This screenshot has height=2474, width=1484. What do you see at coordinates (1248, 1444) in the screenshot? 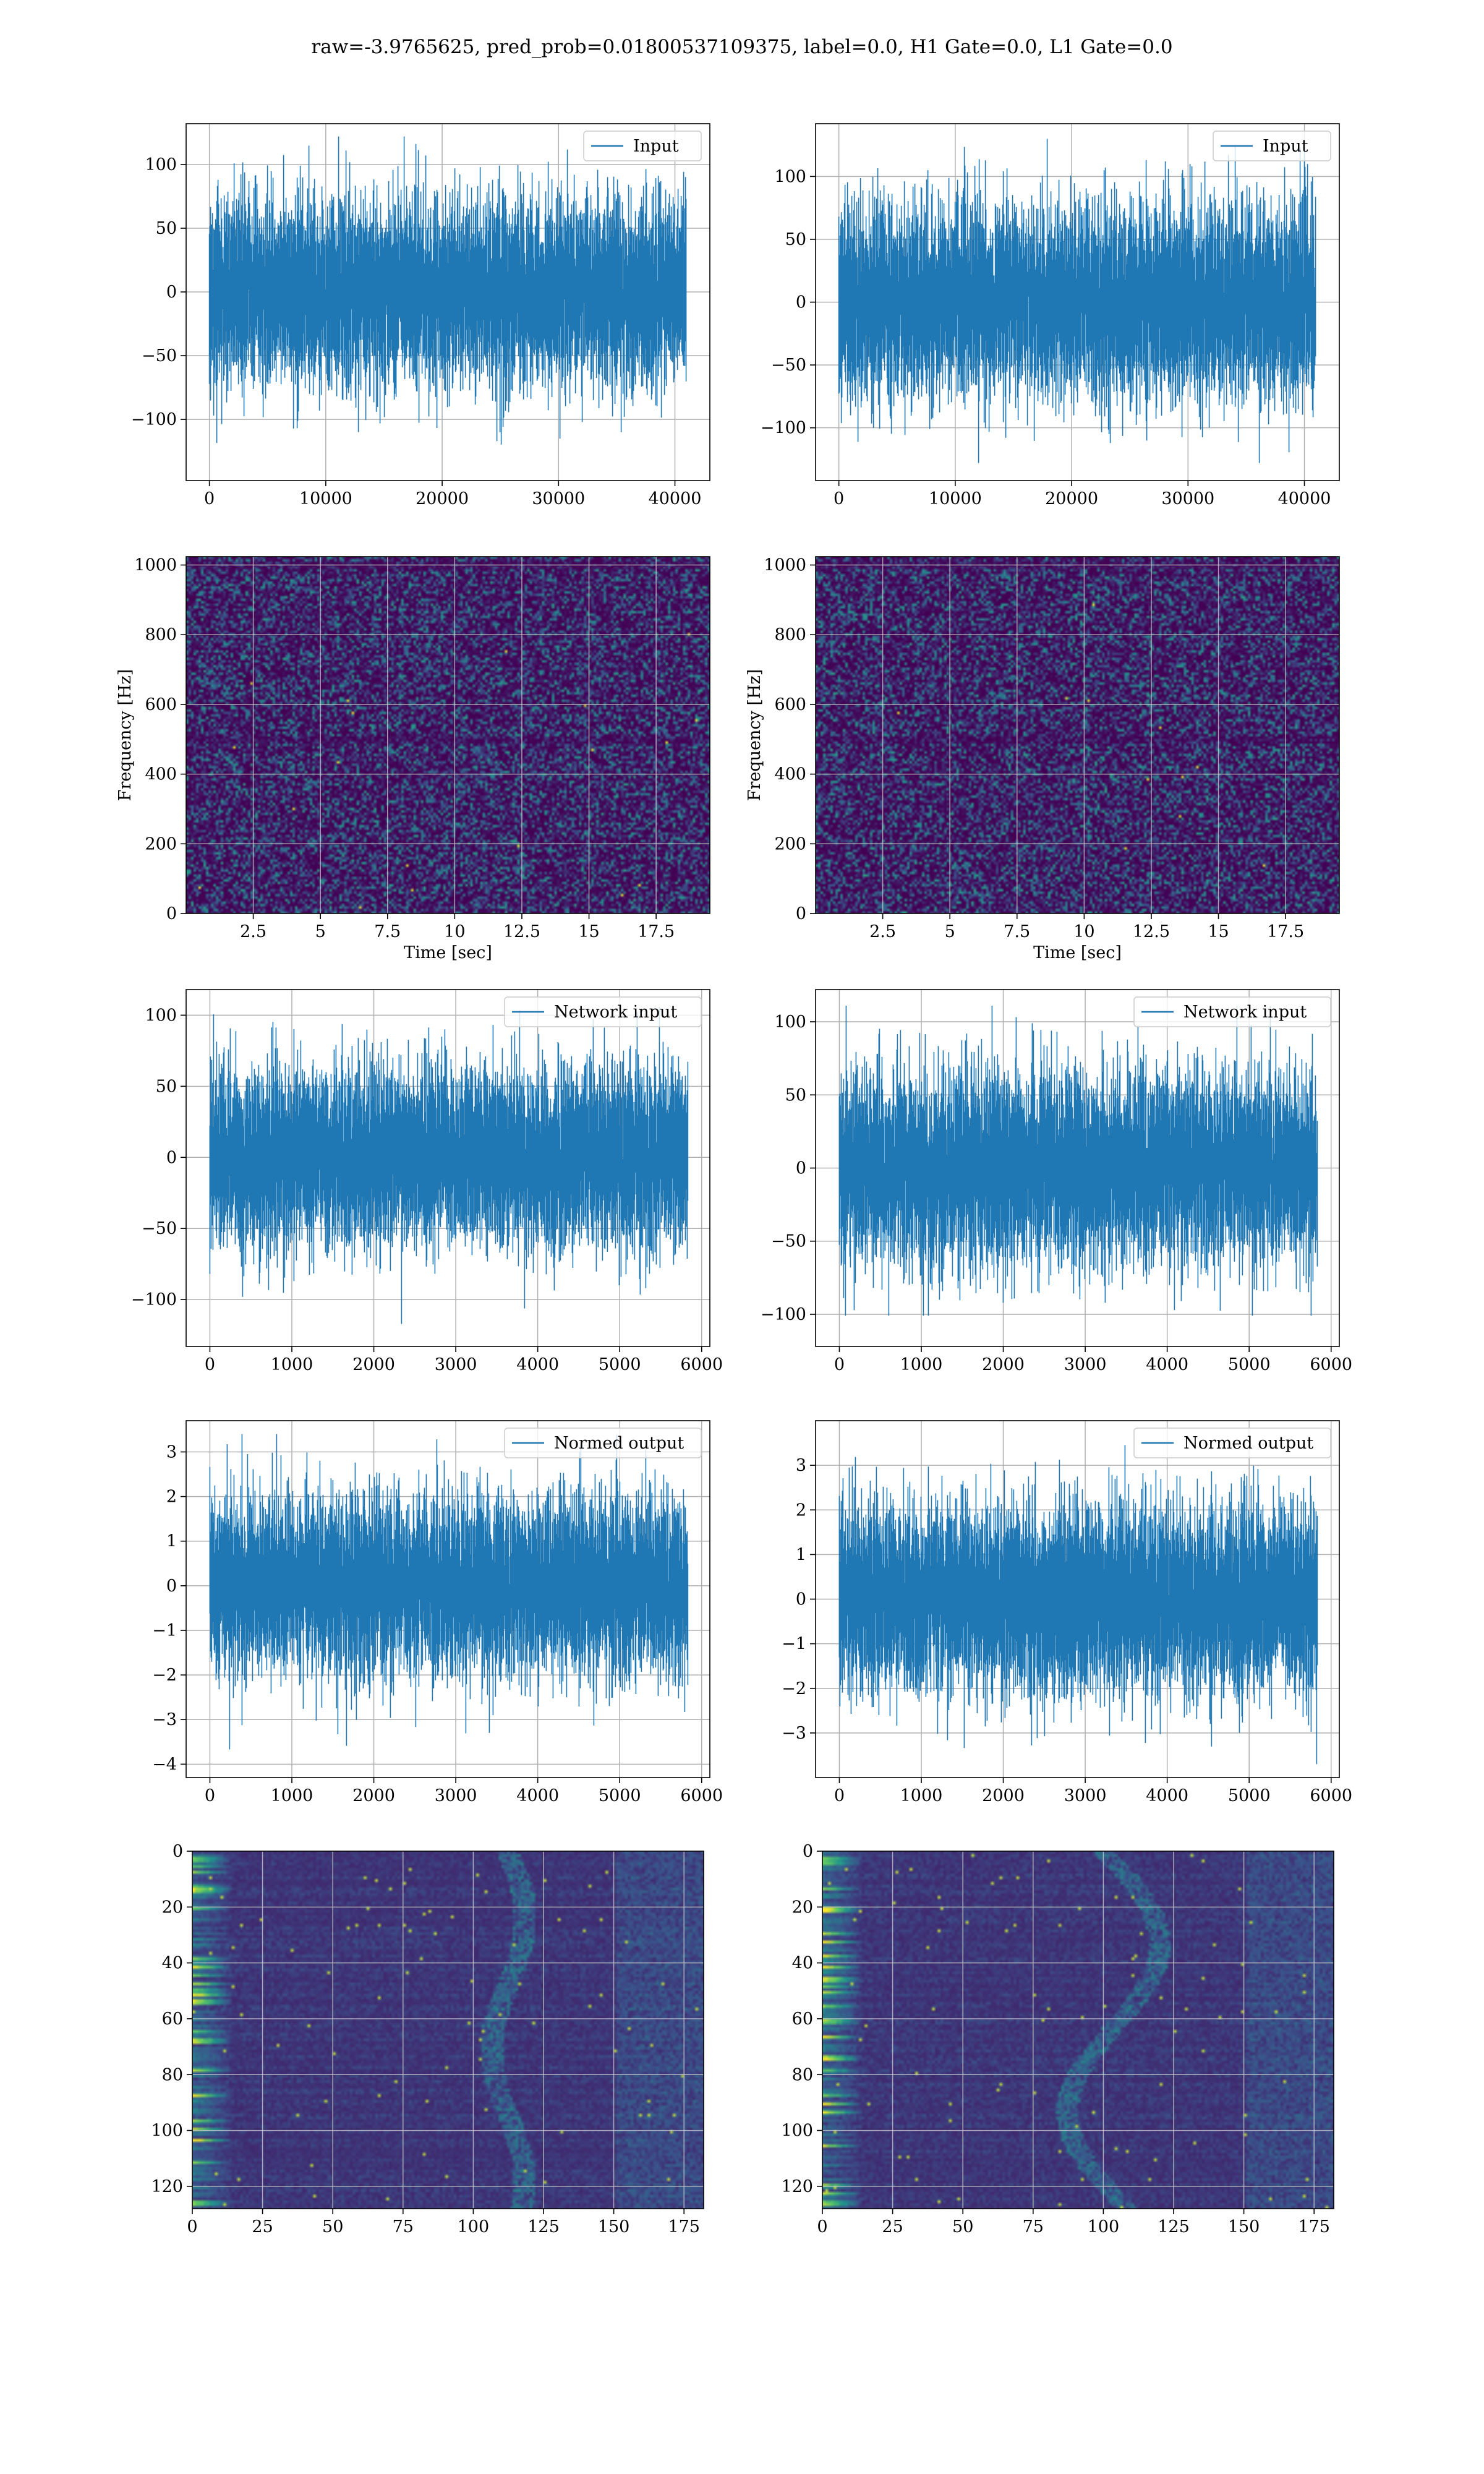
I see `normed-output-l1-legend-label: Normed output` at bounding box center [1248, 1444].